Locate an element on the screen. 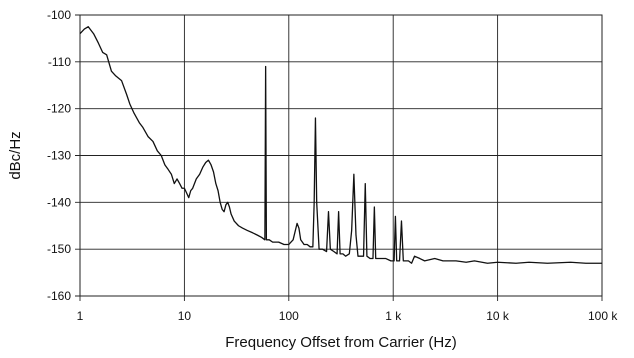 Image resolution: width=634 pixels, height=358 pixels. x-tick-label: 10 is located at coordinates (185, 316).